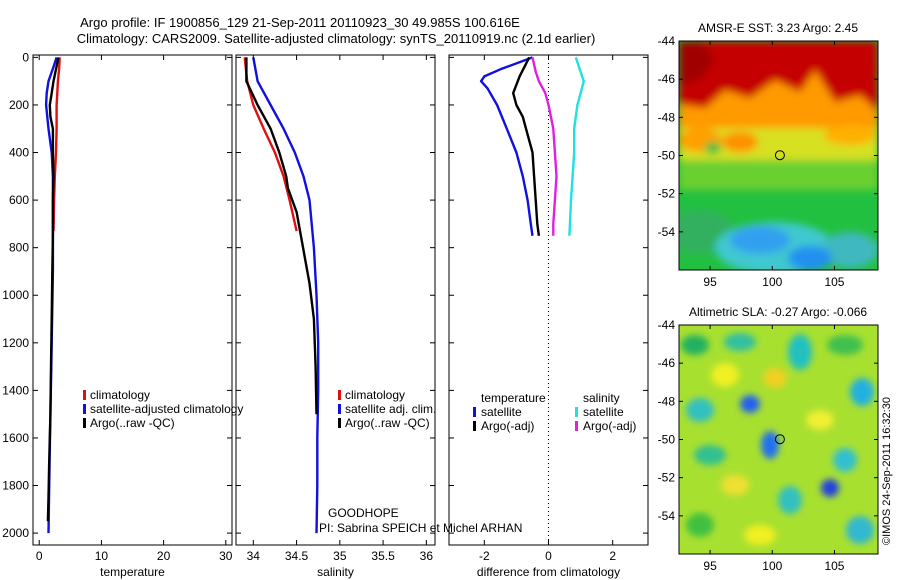  What do you see at coordinates (340, 556) in the screenshot?
I see `x-tick-label: 35` at bounding box center [340, 556].